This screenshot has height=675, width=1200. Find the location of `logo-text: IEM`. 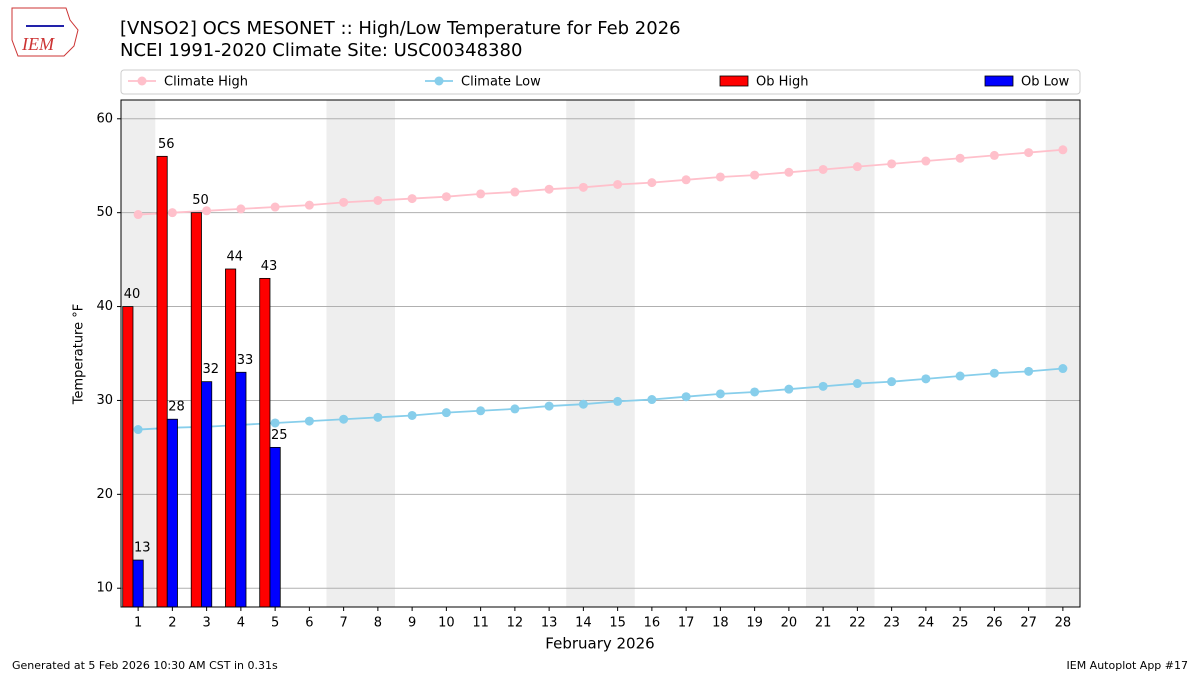

logo-text: IEM is located at coordinates (38, 44).